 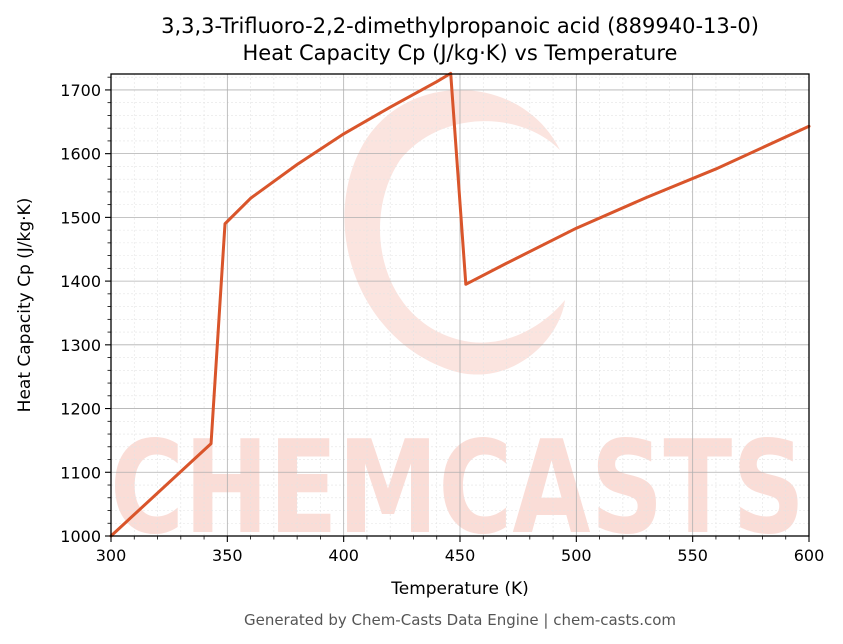 What do you see at coordinates (459, 589) in the screenshot?
I see `x-axis-label: Temperature (K)` at bounding box center [459, 589].